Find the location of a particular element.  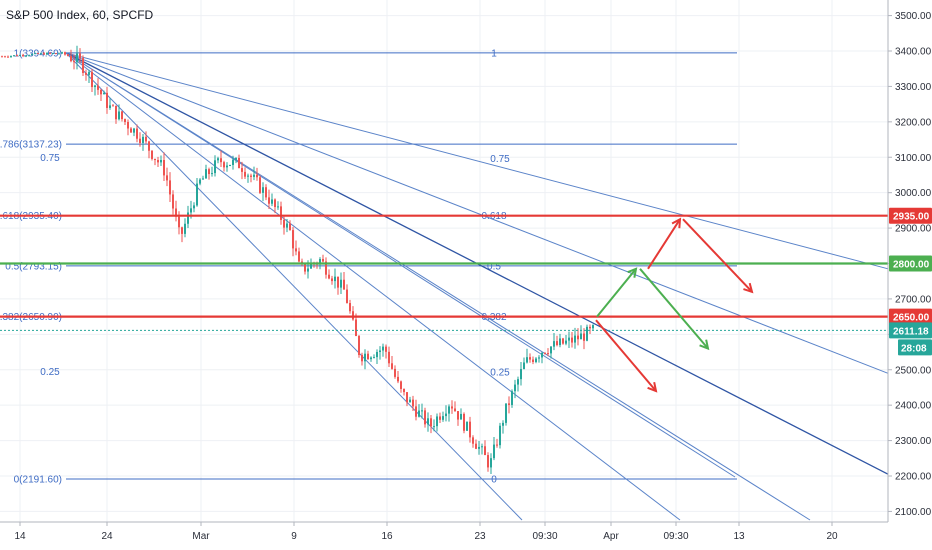

fan-ratio-label: 0.25 is located at coordinates (500, 373).